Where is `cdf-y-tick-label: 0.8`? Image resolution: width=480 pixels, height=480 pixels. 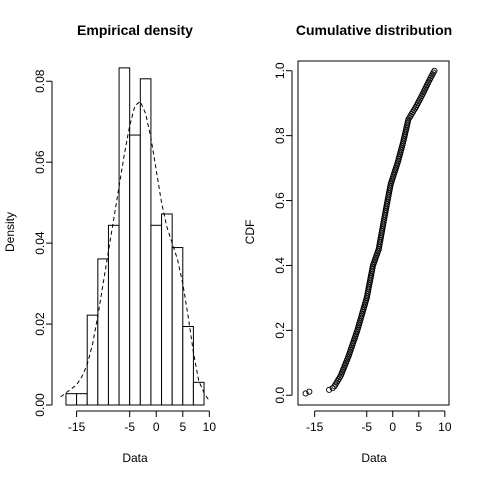 cdf-y-tick-label: 0.8 is located at coordinates (280, 135).